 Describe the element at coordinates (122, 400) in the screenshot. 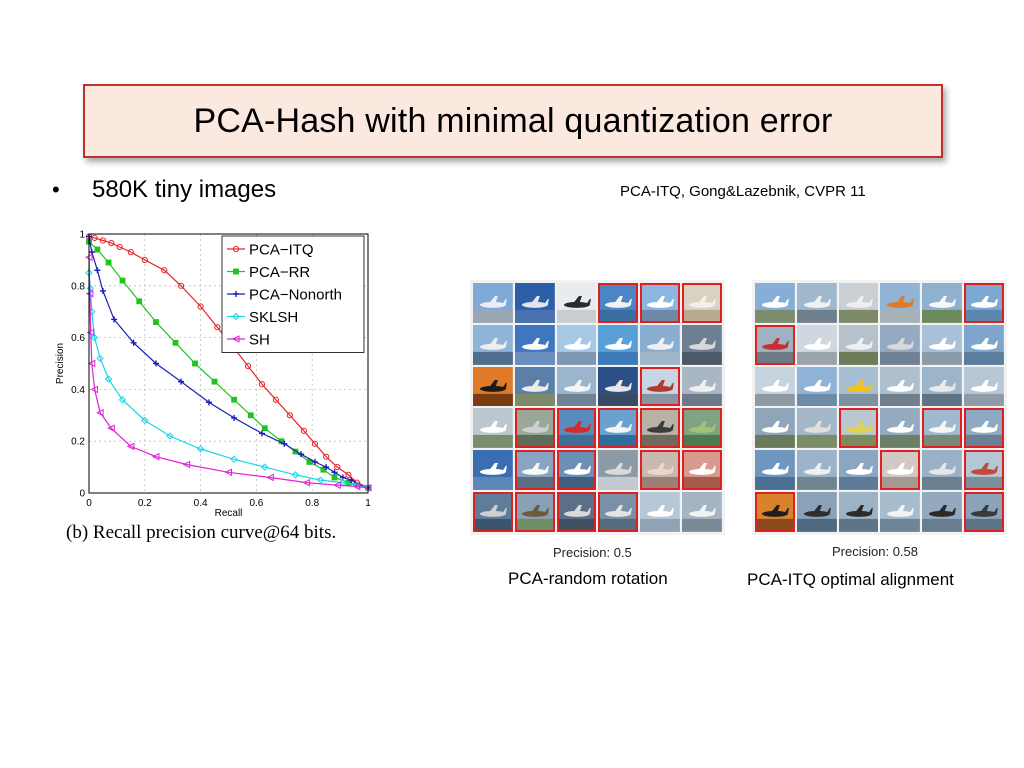

I see `marker-diamond` at that location.